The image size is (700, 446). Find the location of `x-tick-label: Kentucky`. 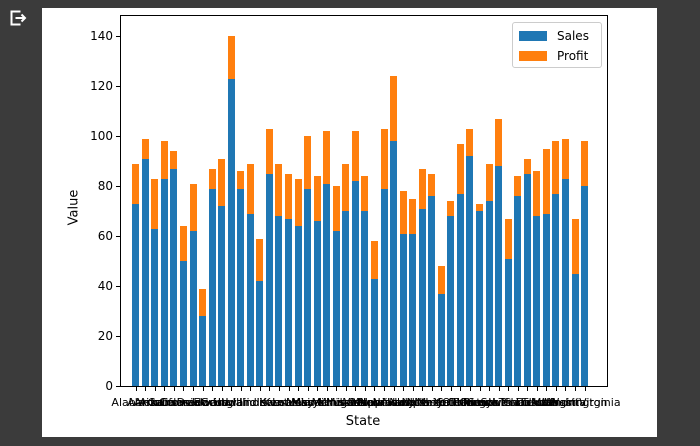

x-tick-label: Kentucky is located at coordinates (288, 402).